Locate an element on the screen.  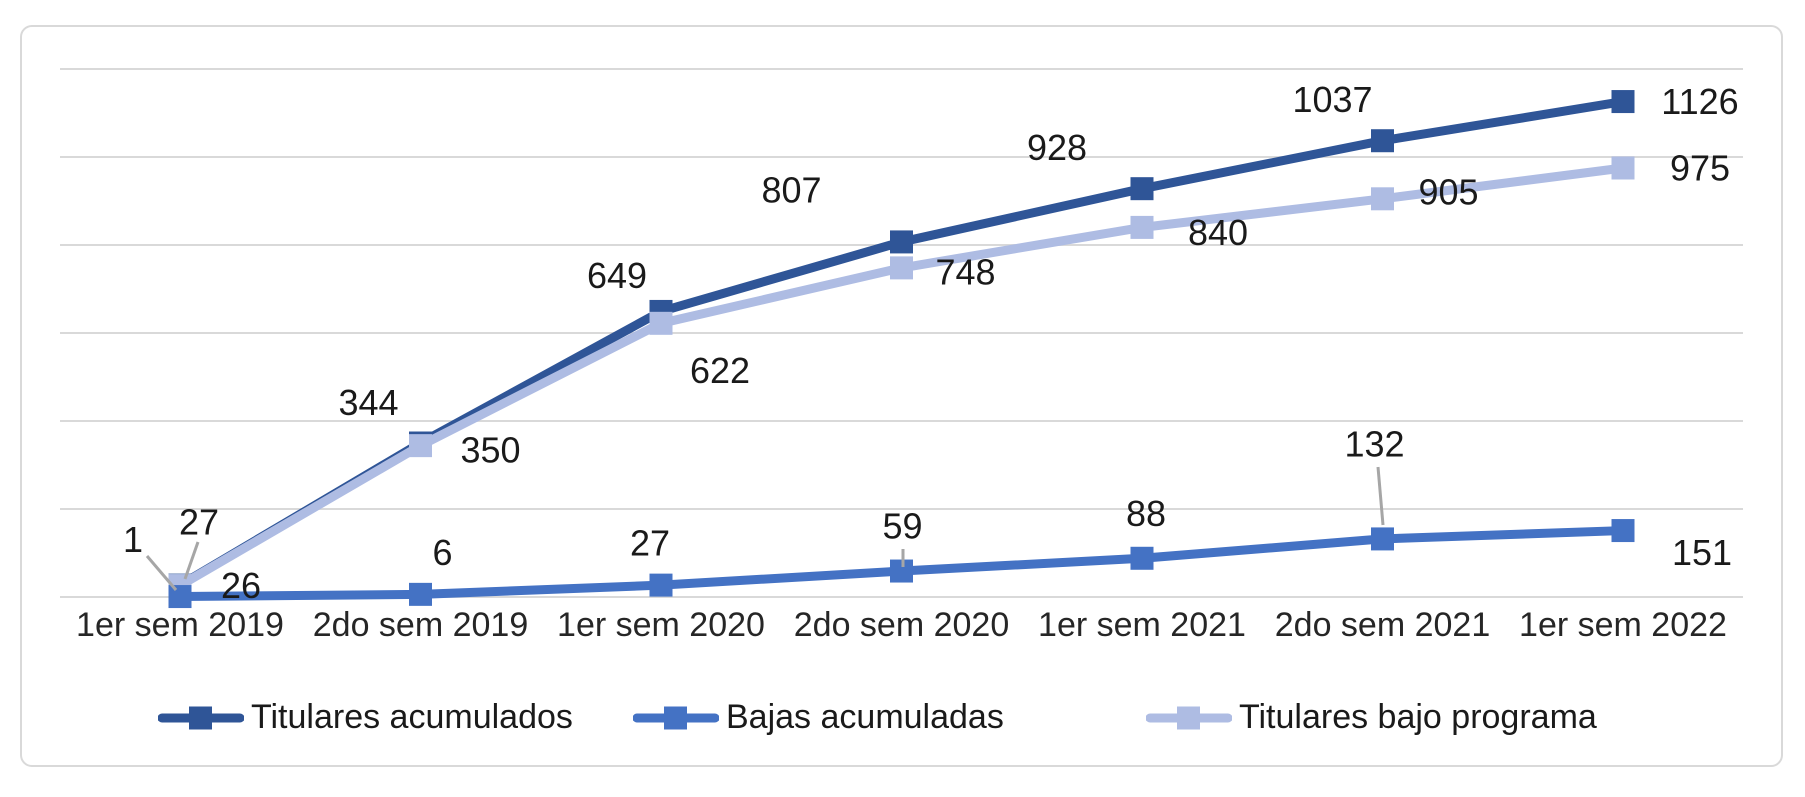
data-label: 622 is located at coordinates (720, 370).